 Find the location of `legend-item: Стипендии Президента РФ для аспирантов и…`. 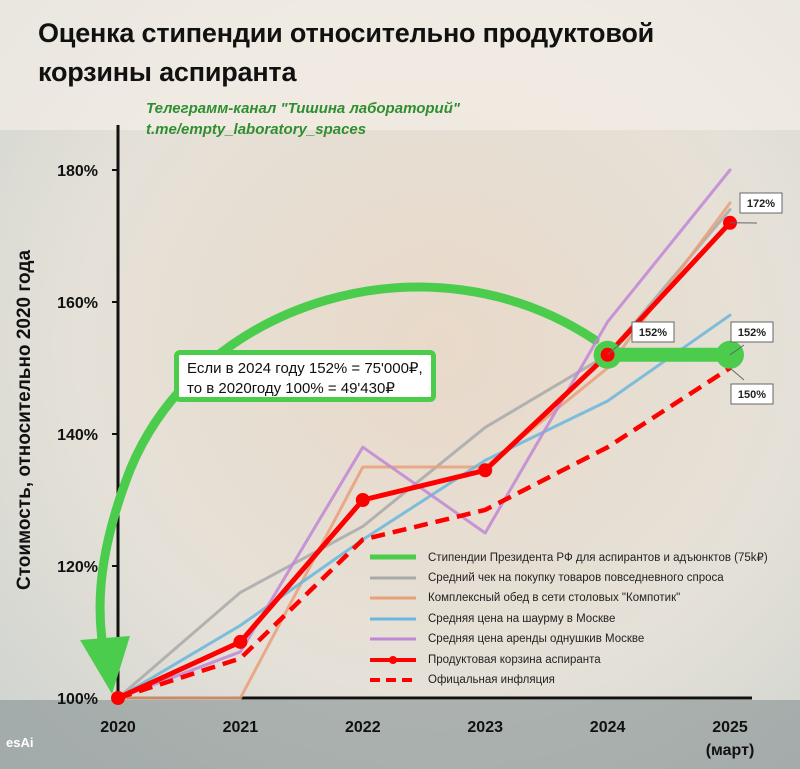

legend-item: Стипендии Президента РФ для аспирантов и… is located at coordinates (571, 557).